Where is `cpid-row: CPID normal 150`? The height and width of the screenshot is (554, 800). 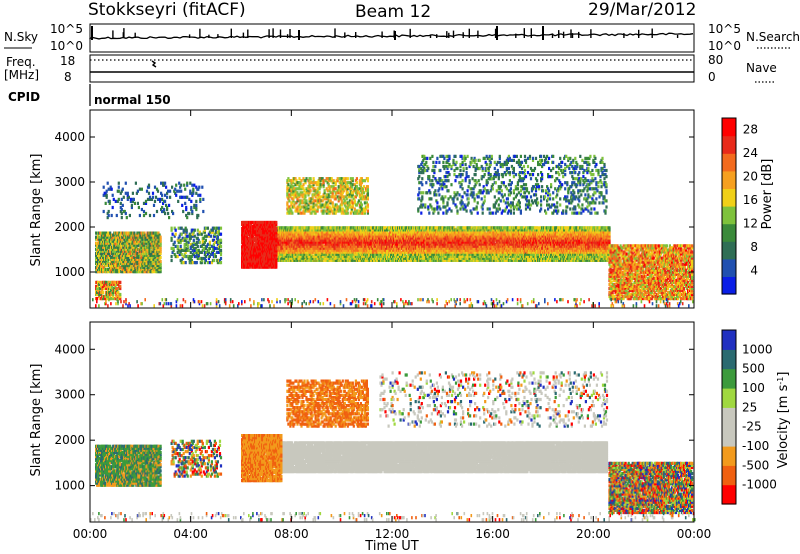 cpid-row: CPID normal 150 is located at coordinates (89, 95).